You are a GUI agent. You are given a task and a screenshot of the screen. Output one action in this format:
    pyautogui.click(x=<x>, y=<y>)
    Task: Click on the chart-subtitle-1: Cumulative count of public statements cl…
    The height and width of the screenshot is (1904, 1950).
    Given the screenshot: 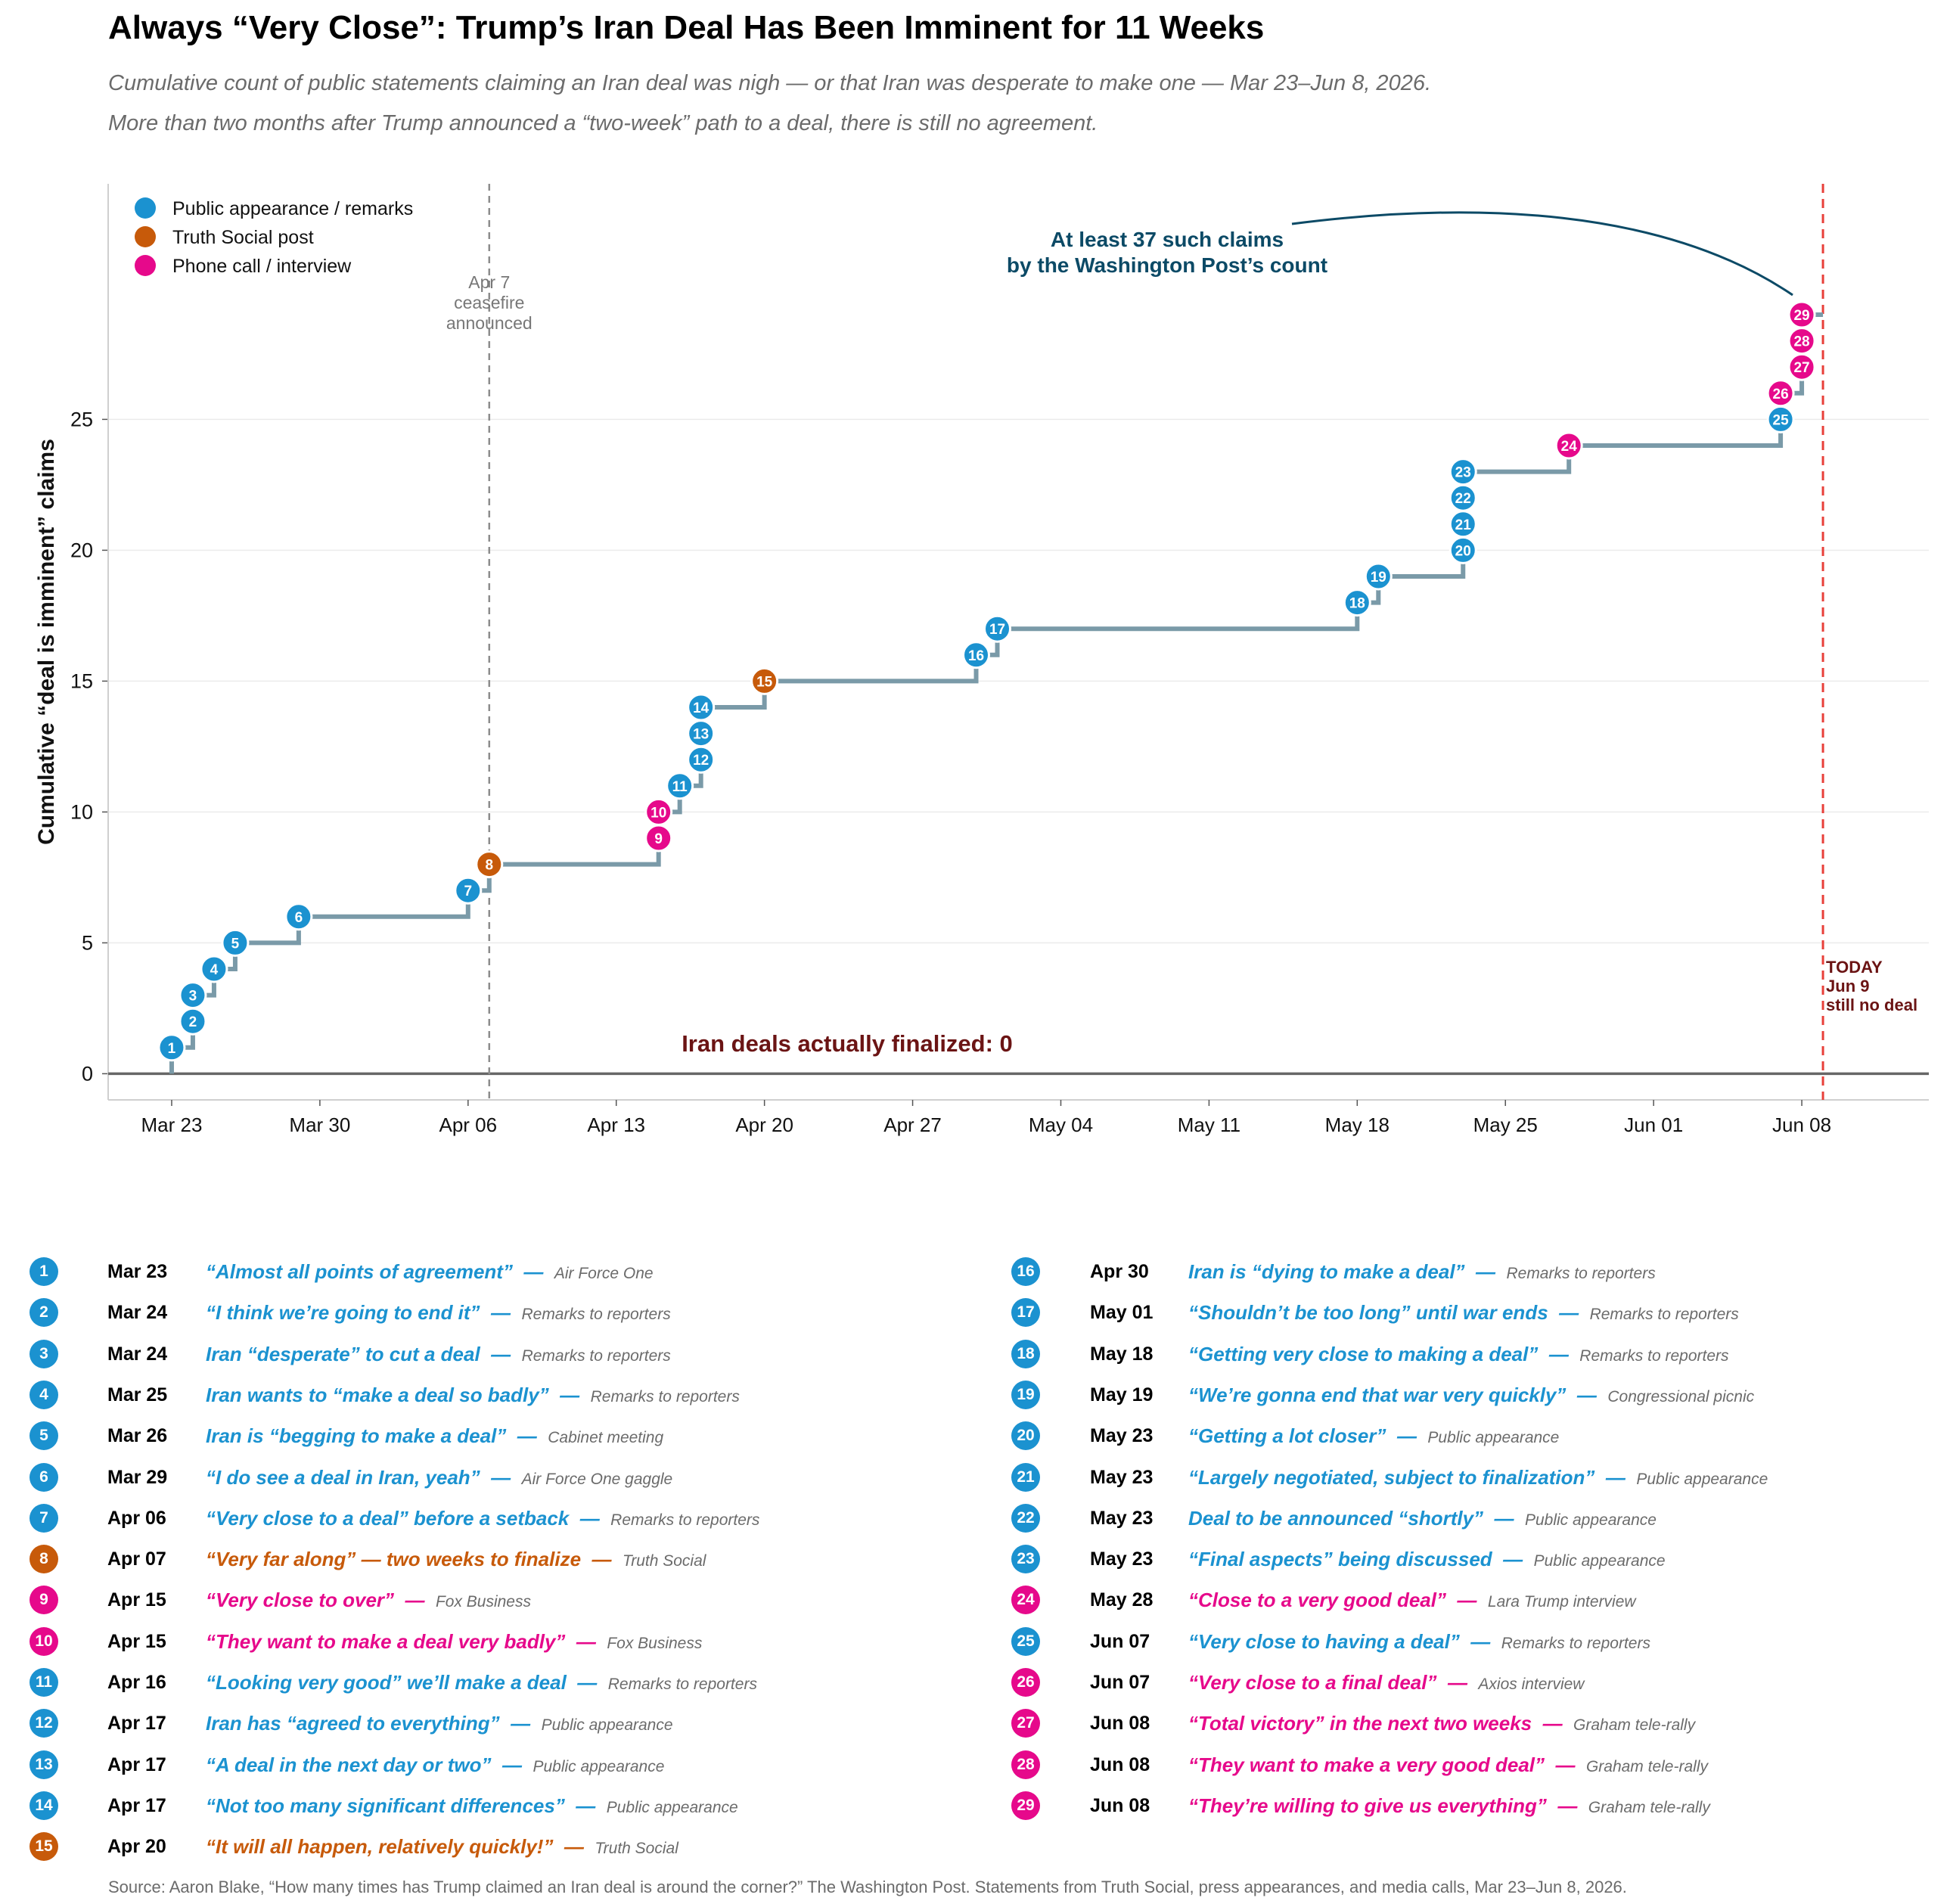 What is the action you would take?
    pyautogui.click(x=770, y=83)
    